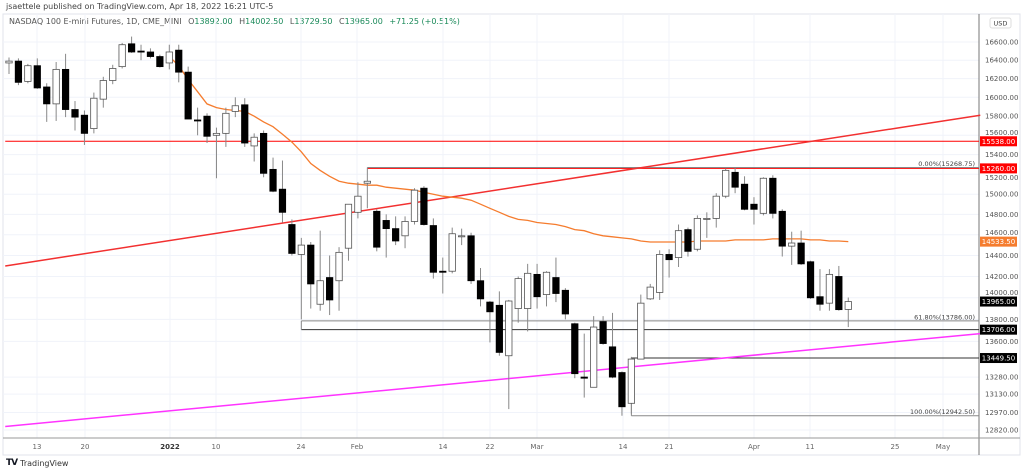 This screenshot has width=1024, height=473. Describe the element at coordinates (95, 21) in the screenshot. I see `symbol-name: NASDAQ 100 E-mini Futures, 1D, CME_MINI` at that location.